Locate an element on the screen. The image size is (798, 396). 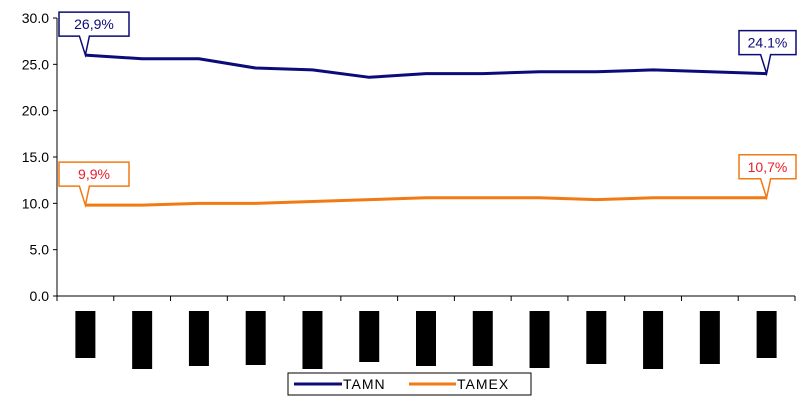
callout-label-tamex-last: 10,7% is located at coordinates (768, 167).